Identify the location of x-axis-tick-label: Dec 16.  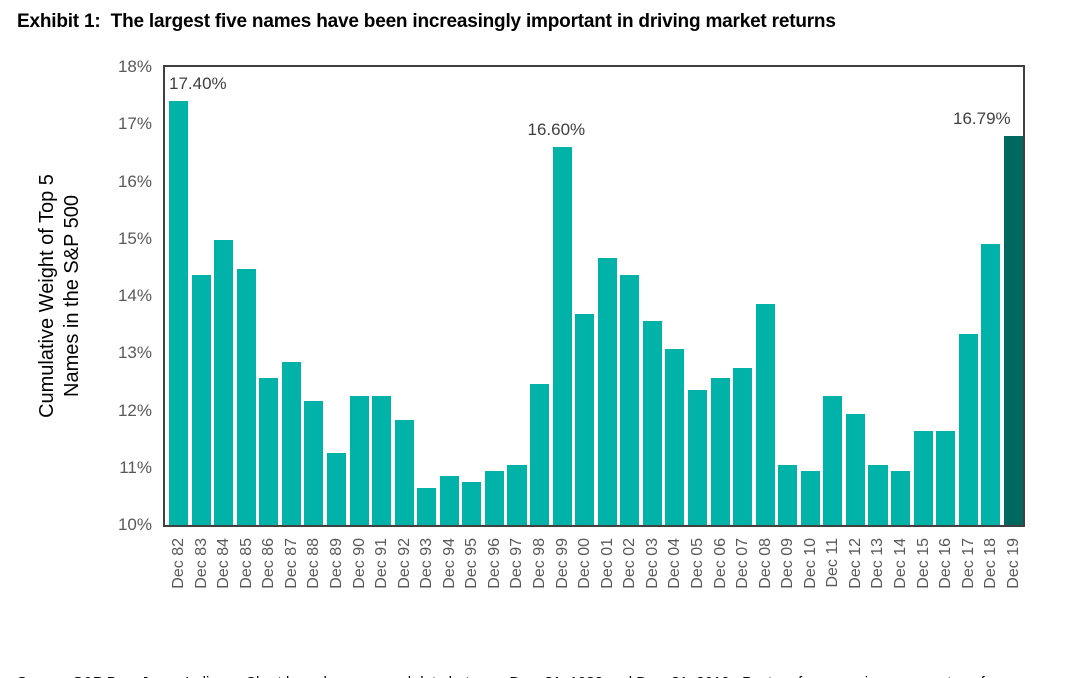
(945, 563).